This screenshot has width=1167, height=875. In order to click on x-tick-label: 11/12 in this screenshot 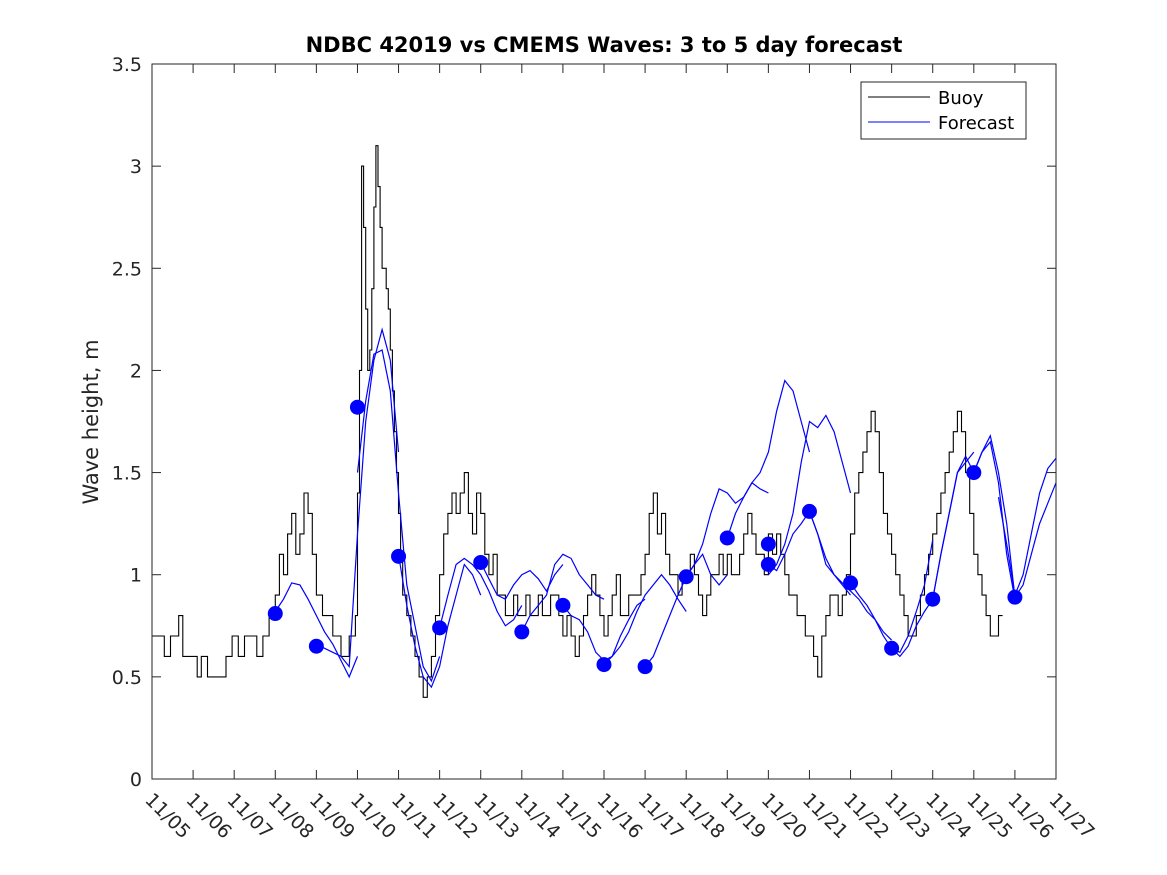, I will do `click(455, 816)`.